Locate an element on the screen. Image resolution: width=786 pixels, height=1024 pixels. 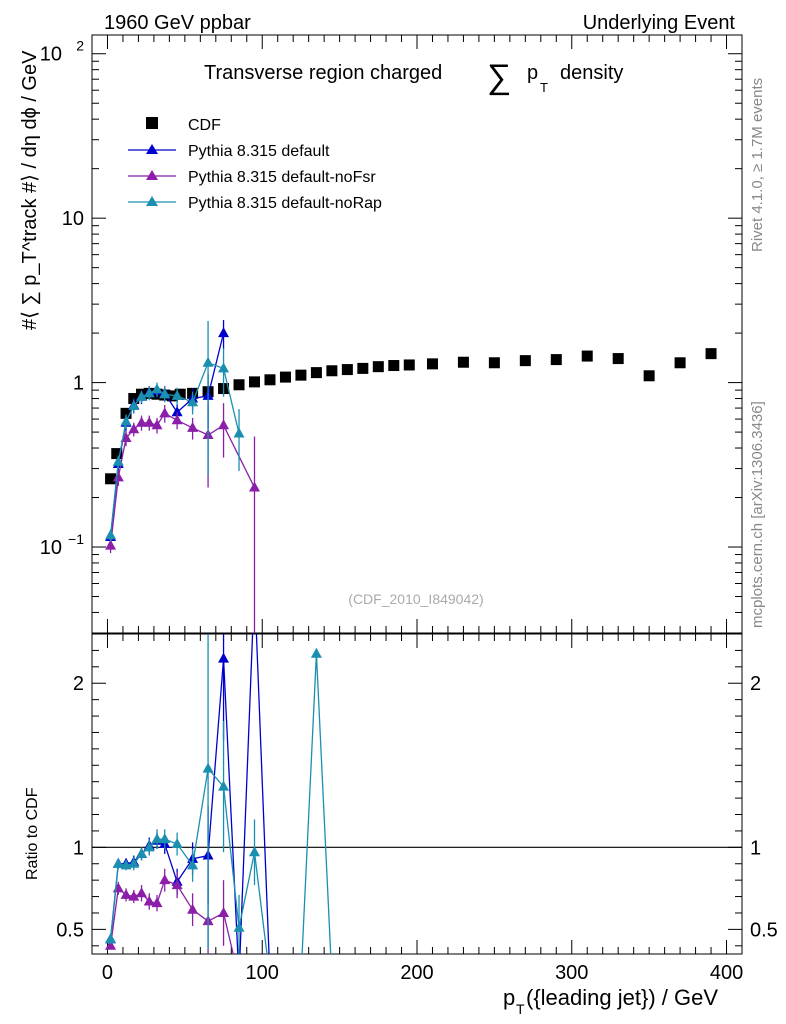
legend-label-cdf: CDF is located at coordinates (204, 125).